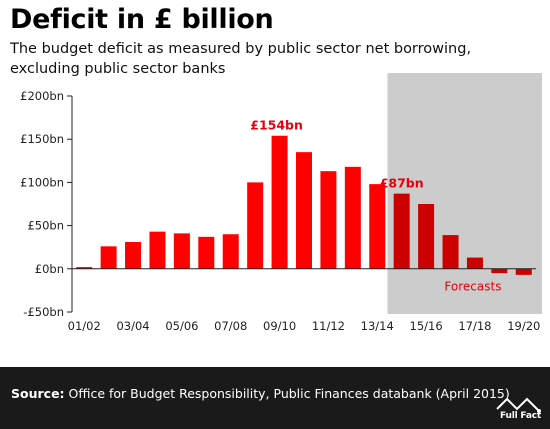 This screenshot has width=550, height=429. I want to click on y-tick-label: £150bn, so click(42, 139).